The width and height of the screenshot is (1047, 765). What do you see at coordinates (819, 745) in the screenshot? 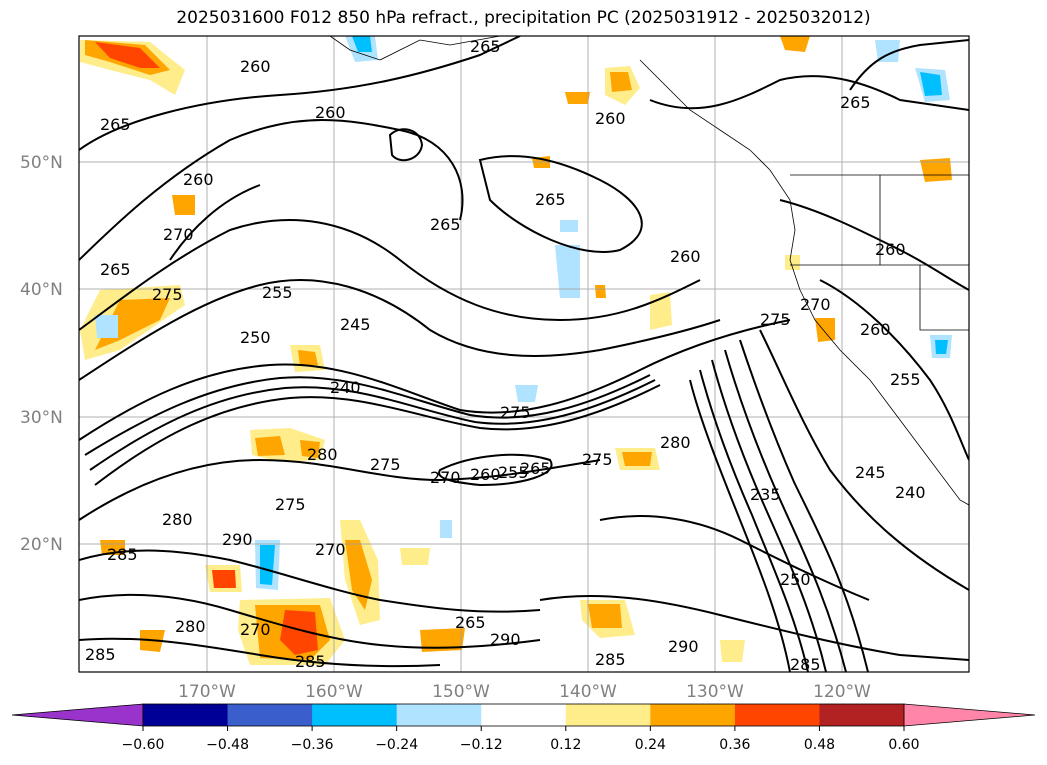
I see `colorbar-tick-label: 0.48` at bounding box center [819, 745].